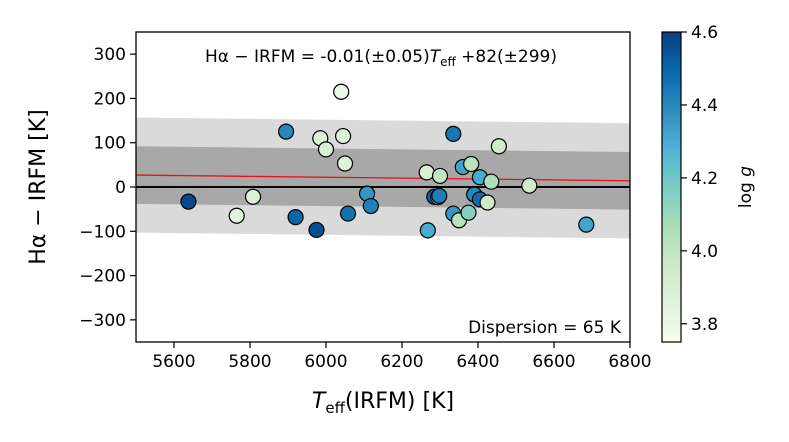  What do you see at coordinates (436, 57) in the screenshot?
I see `fit-equation-variable: T` at bounding box center [436, 57].